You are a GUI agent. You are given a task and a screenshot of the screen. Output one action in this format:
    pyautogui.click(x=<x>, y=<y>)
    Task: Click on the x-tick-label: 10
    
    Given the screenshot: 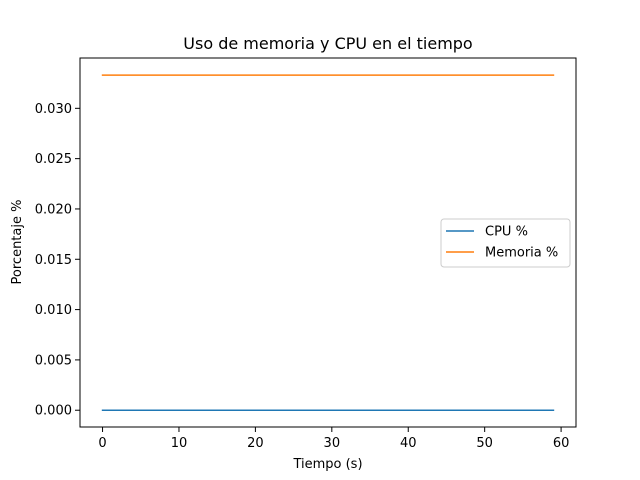 What is the action you would take?
    pyautogui.click(x=179, y=443)
    